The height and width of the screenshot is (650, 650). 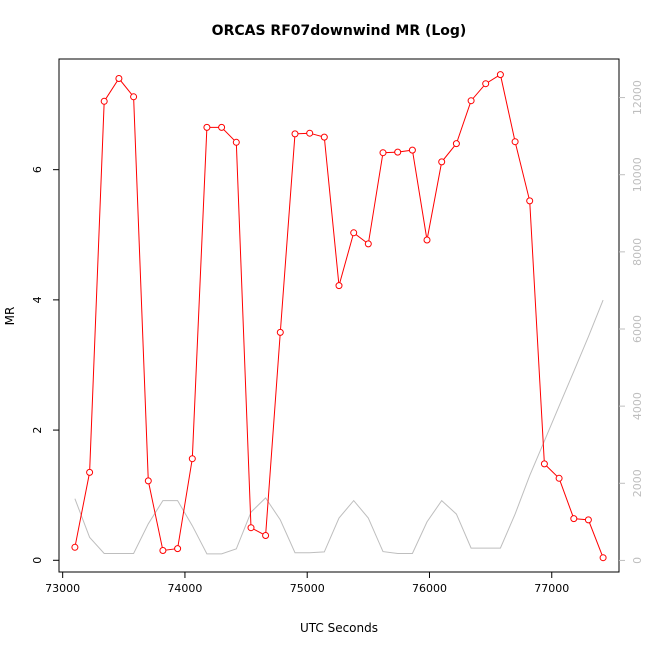 I want to click on y-tick-label: 2, so click(x=37, y=430).